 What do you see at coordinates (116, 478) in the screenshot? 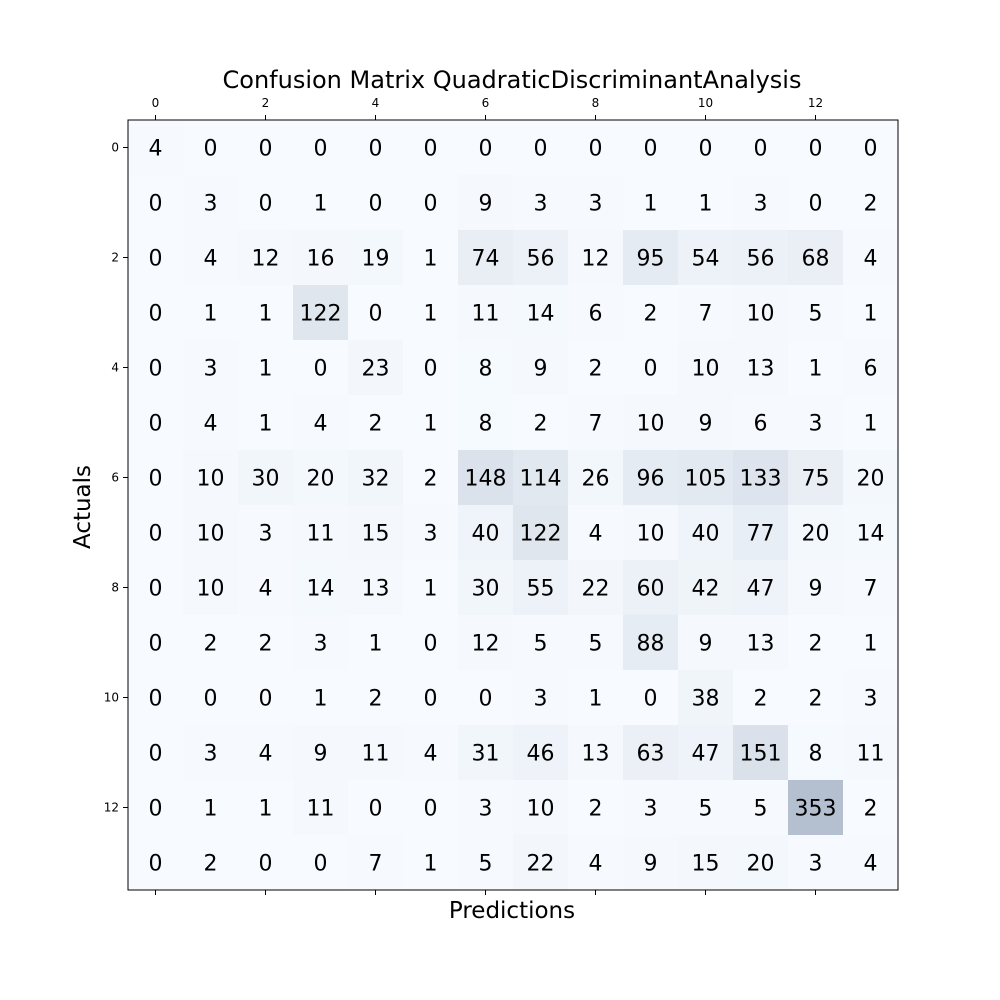
I see `y-axis-ticks: 0 2 4 6 8 10 12` at bounding box center [116, 478].